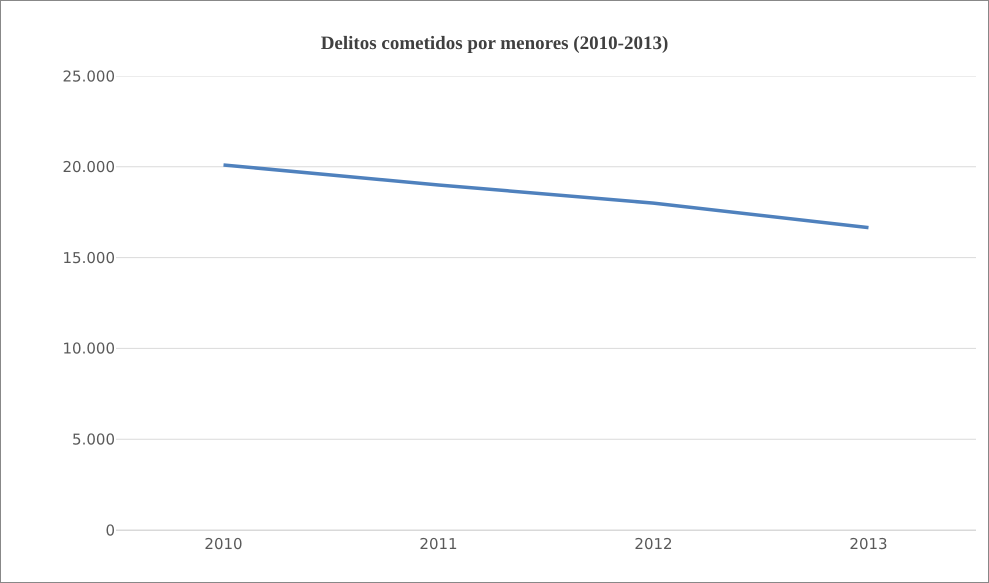  I want to click on y-tick-label: 5.000, so click(93, 439).